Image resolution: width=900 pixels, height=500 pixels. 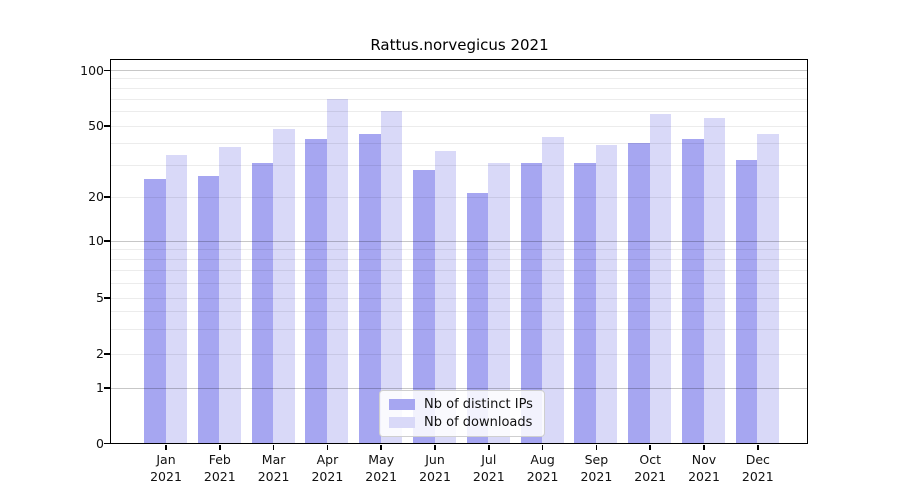 I want to click on y-tick-label-0: 0, so click(x=100, y=443).